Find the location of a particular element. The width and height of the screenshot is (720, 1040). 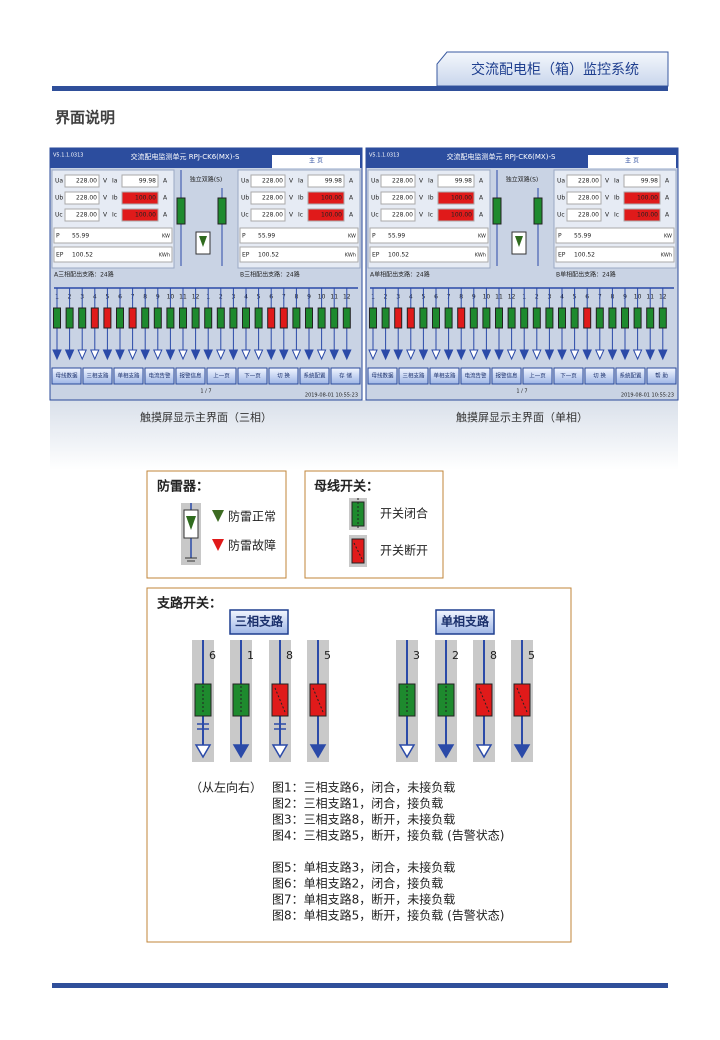

arrester-triangle is located at coordinates (191, 523).